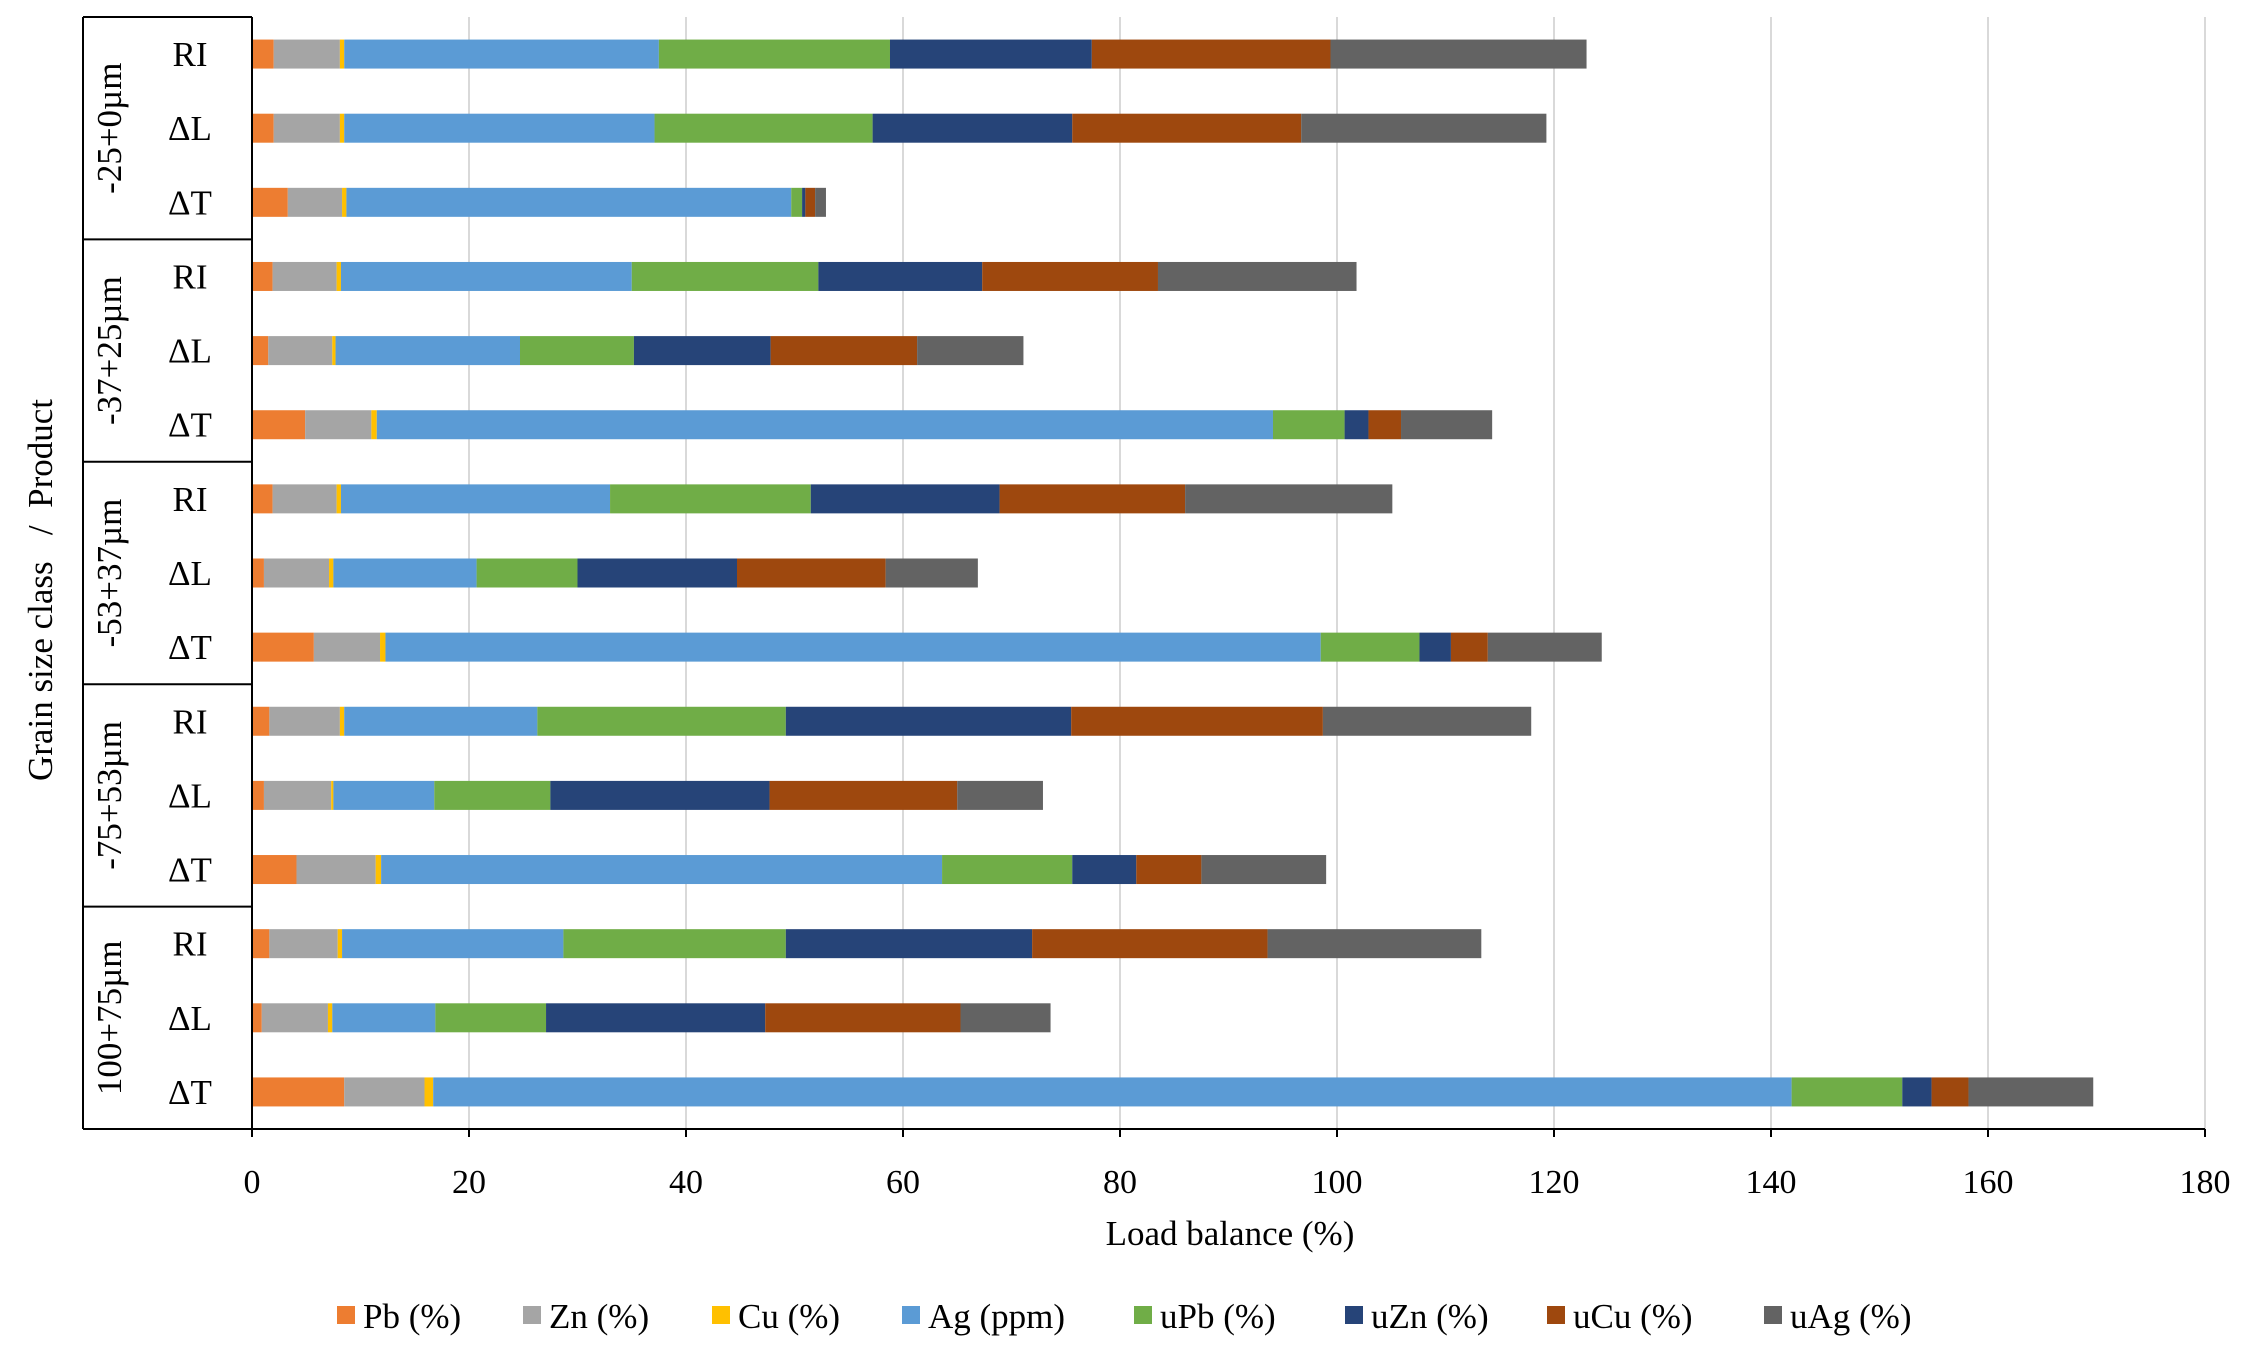 The image size is (2248, 1357). I want to click on legend-label: Zn (%), so click(599, 1316).